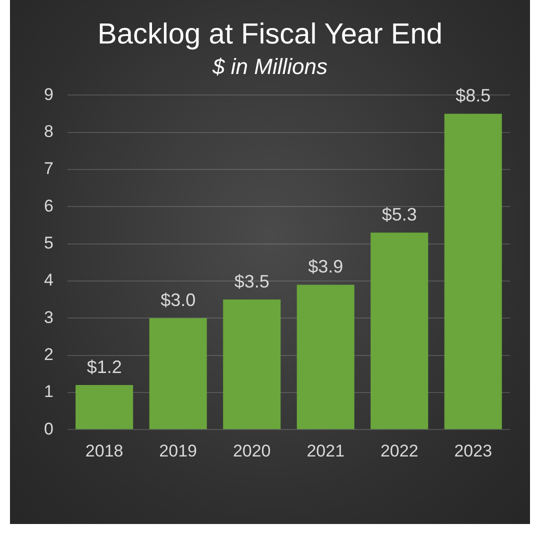 This screenshot has height=536, width=545. What do you see at coordinates (473, 450) in the screenshot?
I see `x-tick-label: 2023` at bounding box center [473, 450].